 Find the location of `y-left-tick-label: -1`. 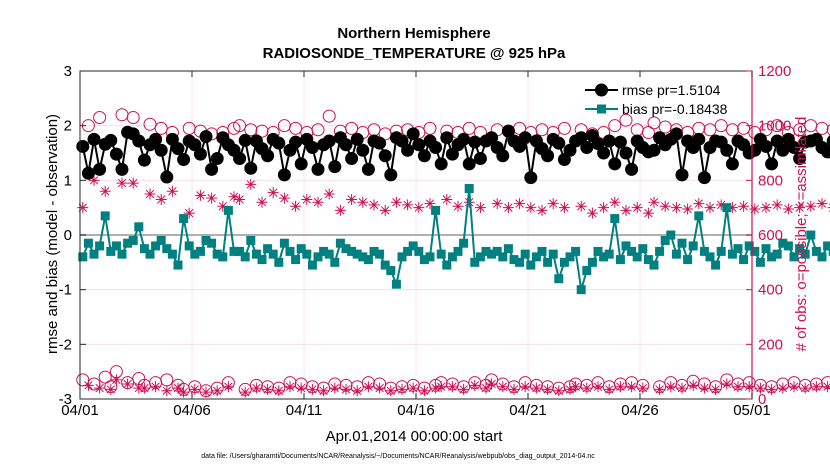

y-left-tick-label: -1 is located at coordinates (65, 290).